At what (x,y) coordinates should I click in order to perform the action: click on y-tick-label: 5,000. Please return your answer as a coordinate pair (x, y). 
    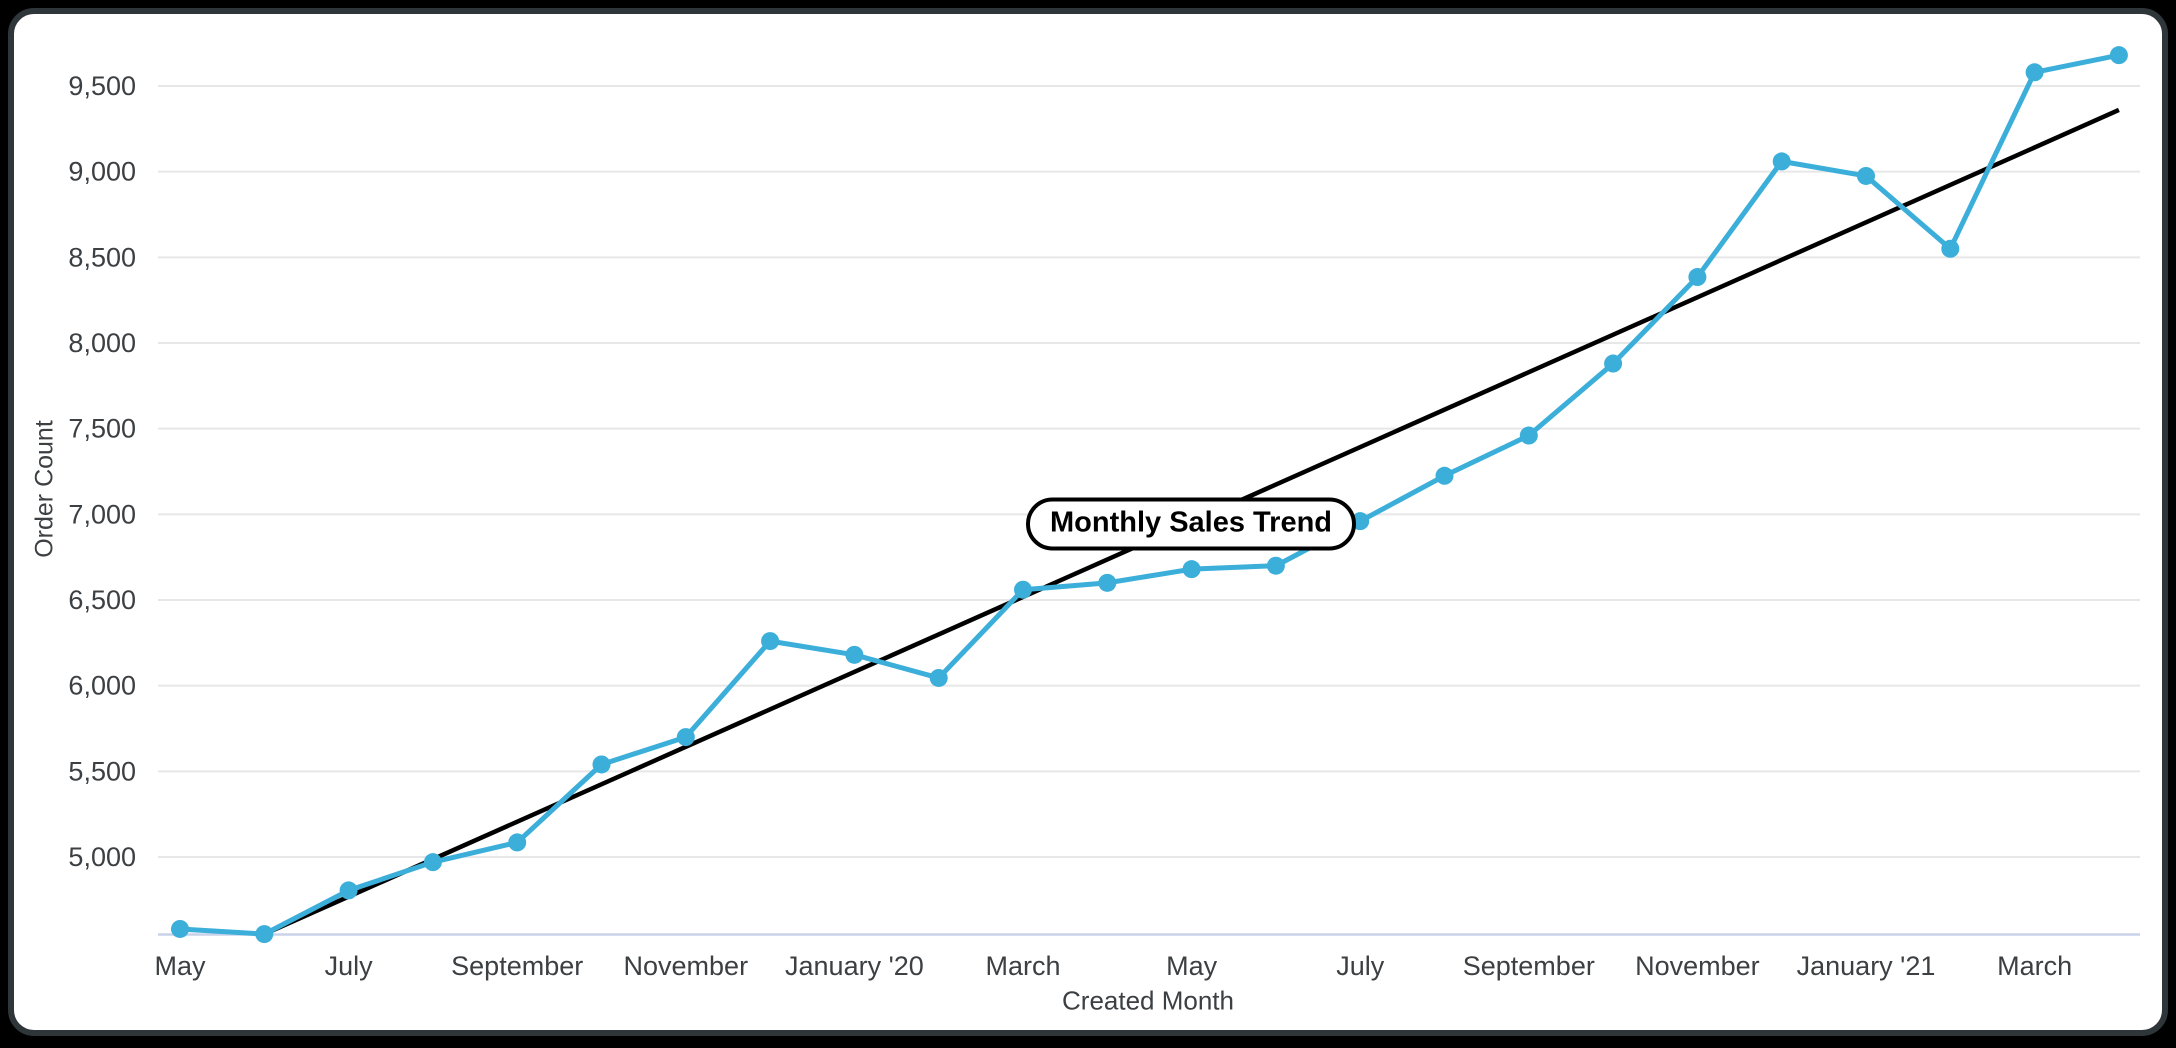
    Looking at the image, I should click on (102, 857).